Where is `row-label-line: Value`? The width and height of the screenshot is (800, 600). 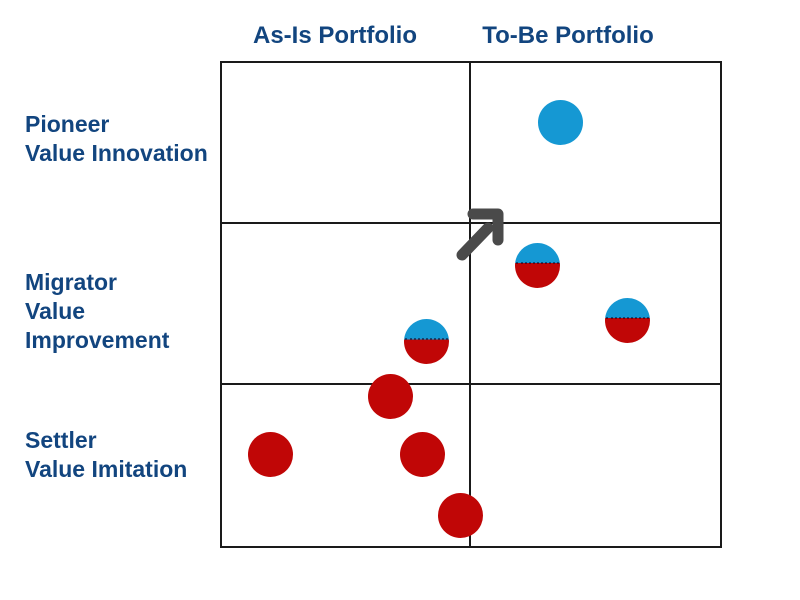
row-label-line: Value is located at coordinates (55, 311).